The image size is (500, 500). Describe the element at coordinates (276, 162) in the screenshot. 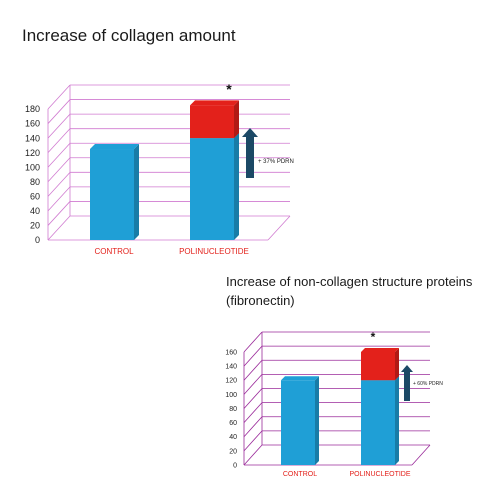

I see `increase-annotation: + 37% PDRN` at that location.